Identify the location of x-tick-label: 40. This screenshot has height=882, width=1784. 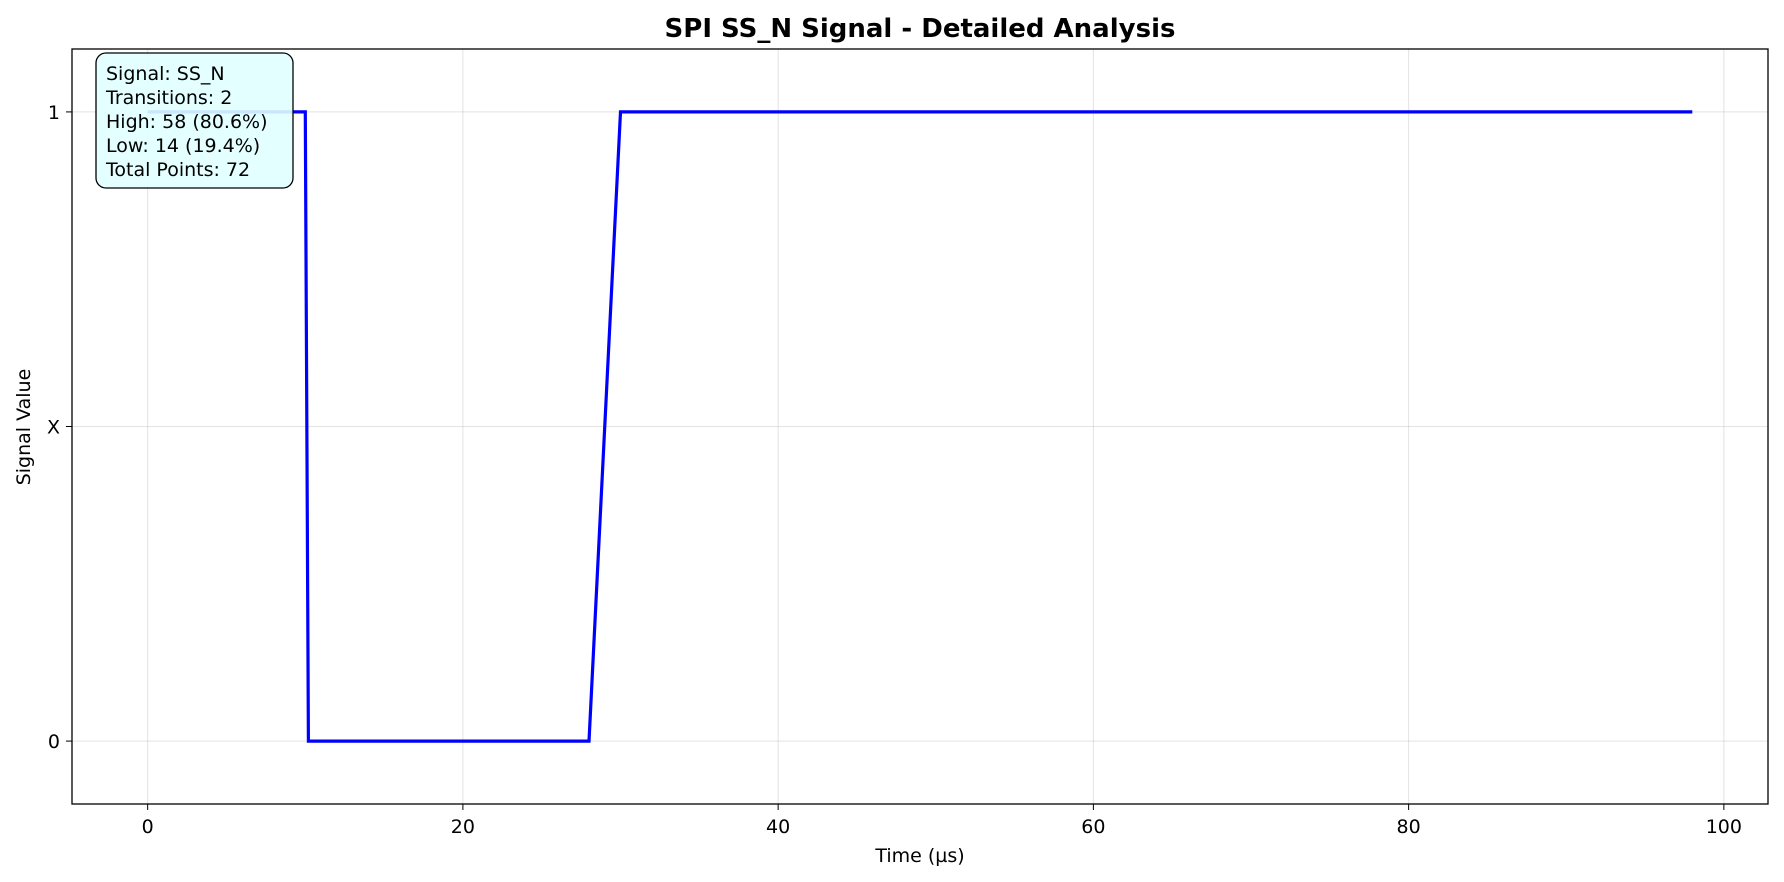
(778, 827).